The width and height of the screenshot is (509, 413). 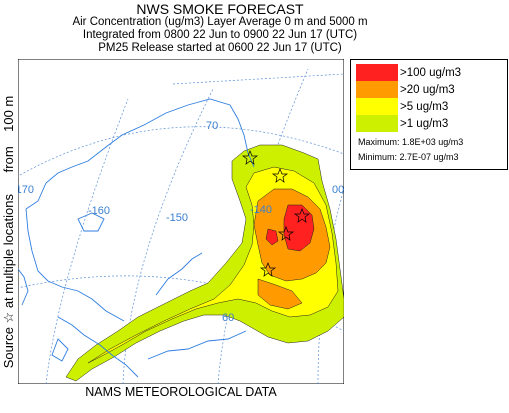 What do you see at coordinates (177, 218) in the screenshot?
I see `lon-label-150: -150` at bounding box center [177, 218].